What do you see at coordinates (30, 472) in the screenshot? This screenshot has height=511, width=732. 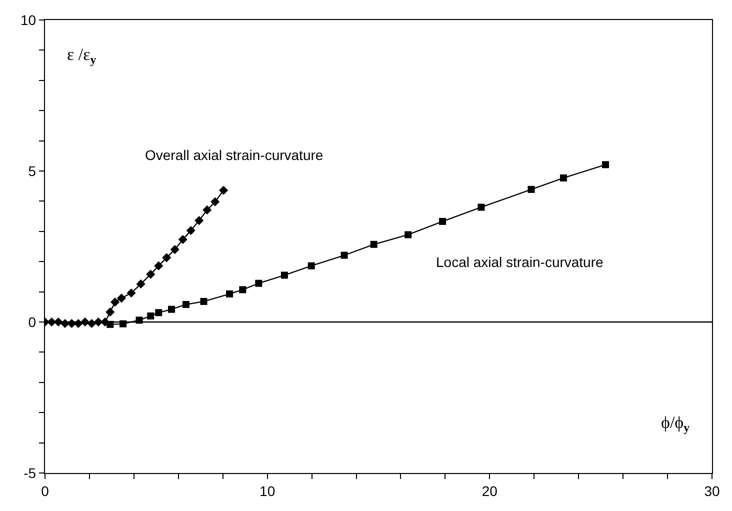 I see `y-tick-label: -5` at bounding box center [30, 472].